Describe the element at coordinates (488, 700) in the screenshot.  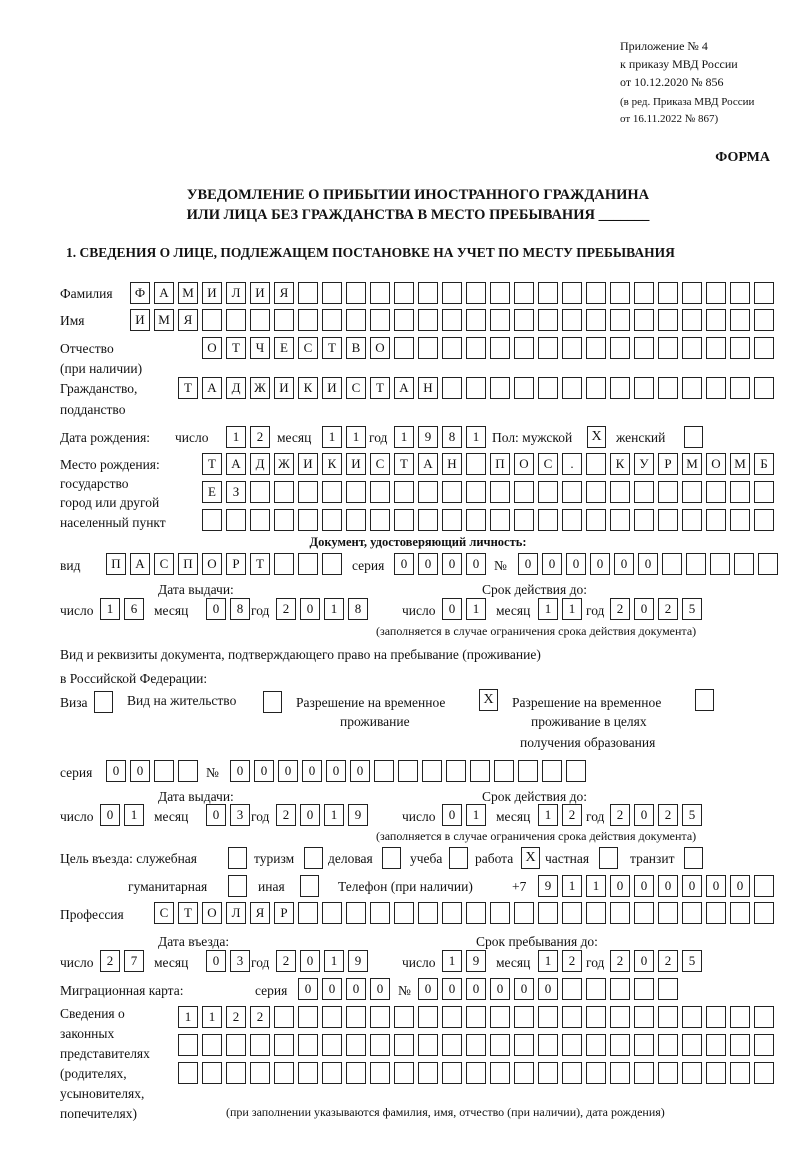
I see `temp-residence-checkbox: X` at that location.